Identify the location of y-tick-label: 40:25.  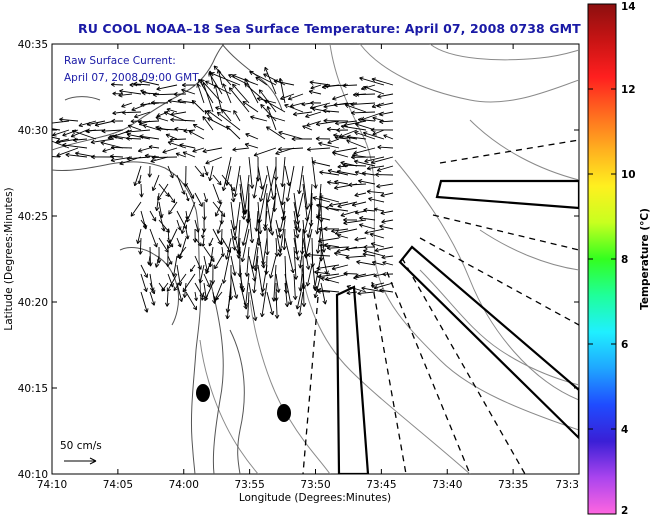
(33, 217).